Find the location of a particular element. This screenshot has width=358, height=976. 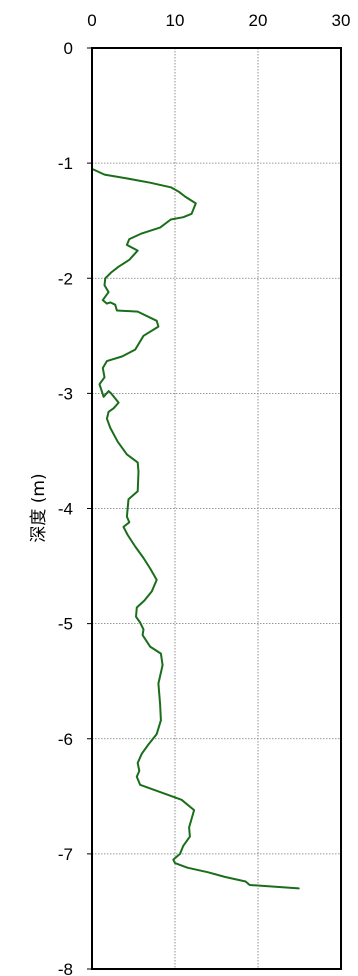

y-tick-label: -1 is located at coordinates (65, 163).